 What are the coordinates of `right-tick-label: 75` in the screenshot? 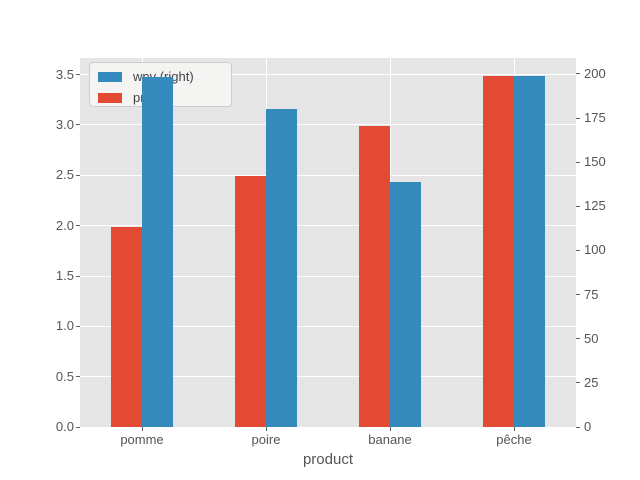 It's located at (591, 294).